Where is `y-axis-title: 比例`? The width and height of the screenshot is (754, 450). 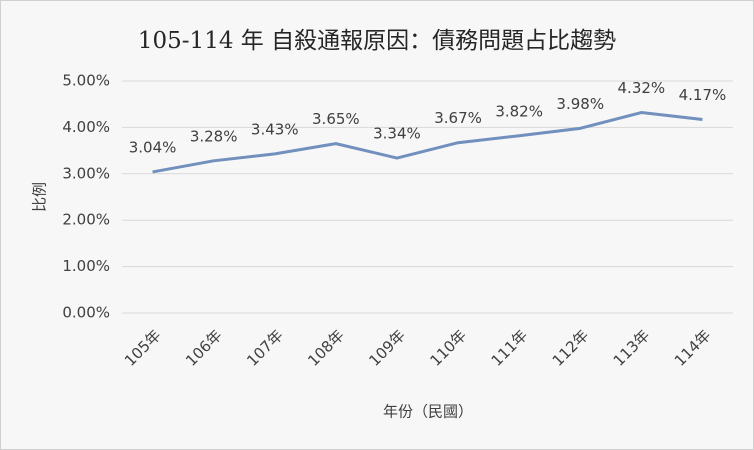
y-axis-title: 比例 is located at coordinates (40, 197).